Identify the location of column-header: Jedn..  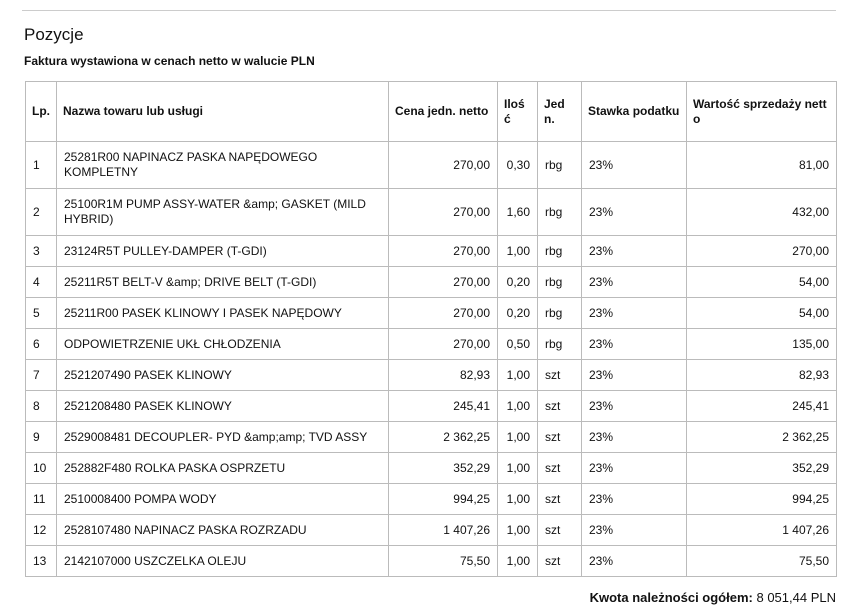
(559, 111).